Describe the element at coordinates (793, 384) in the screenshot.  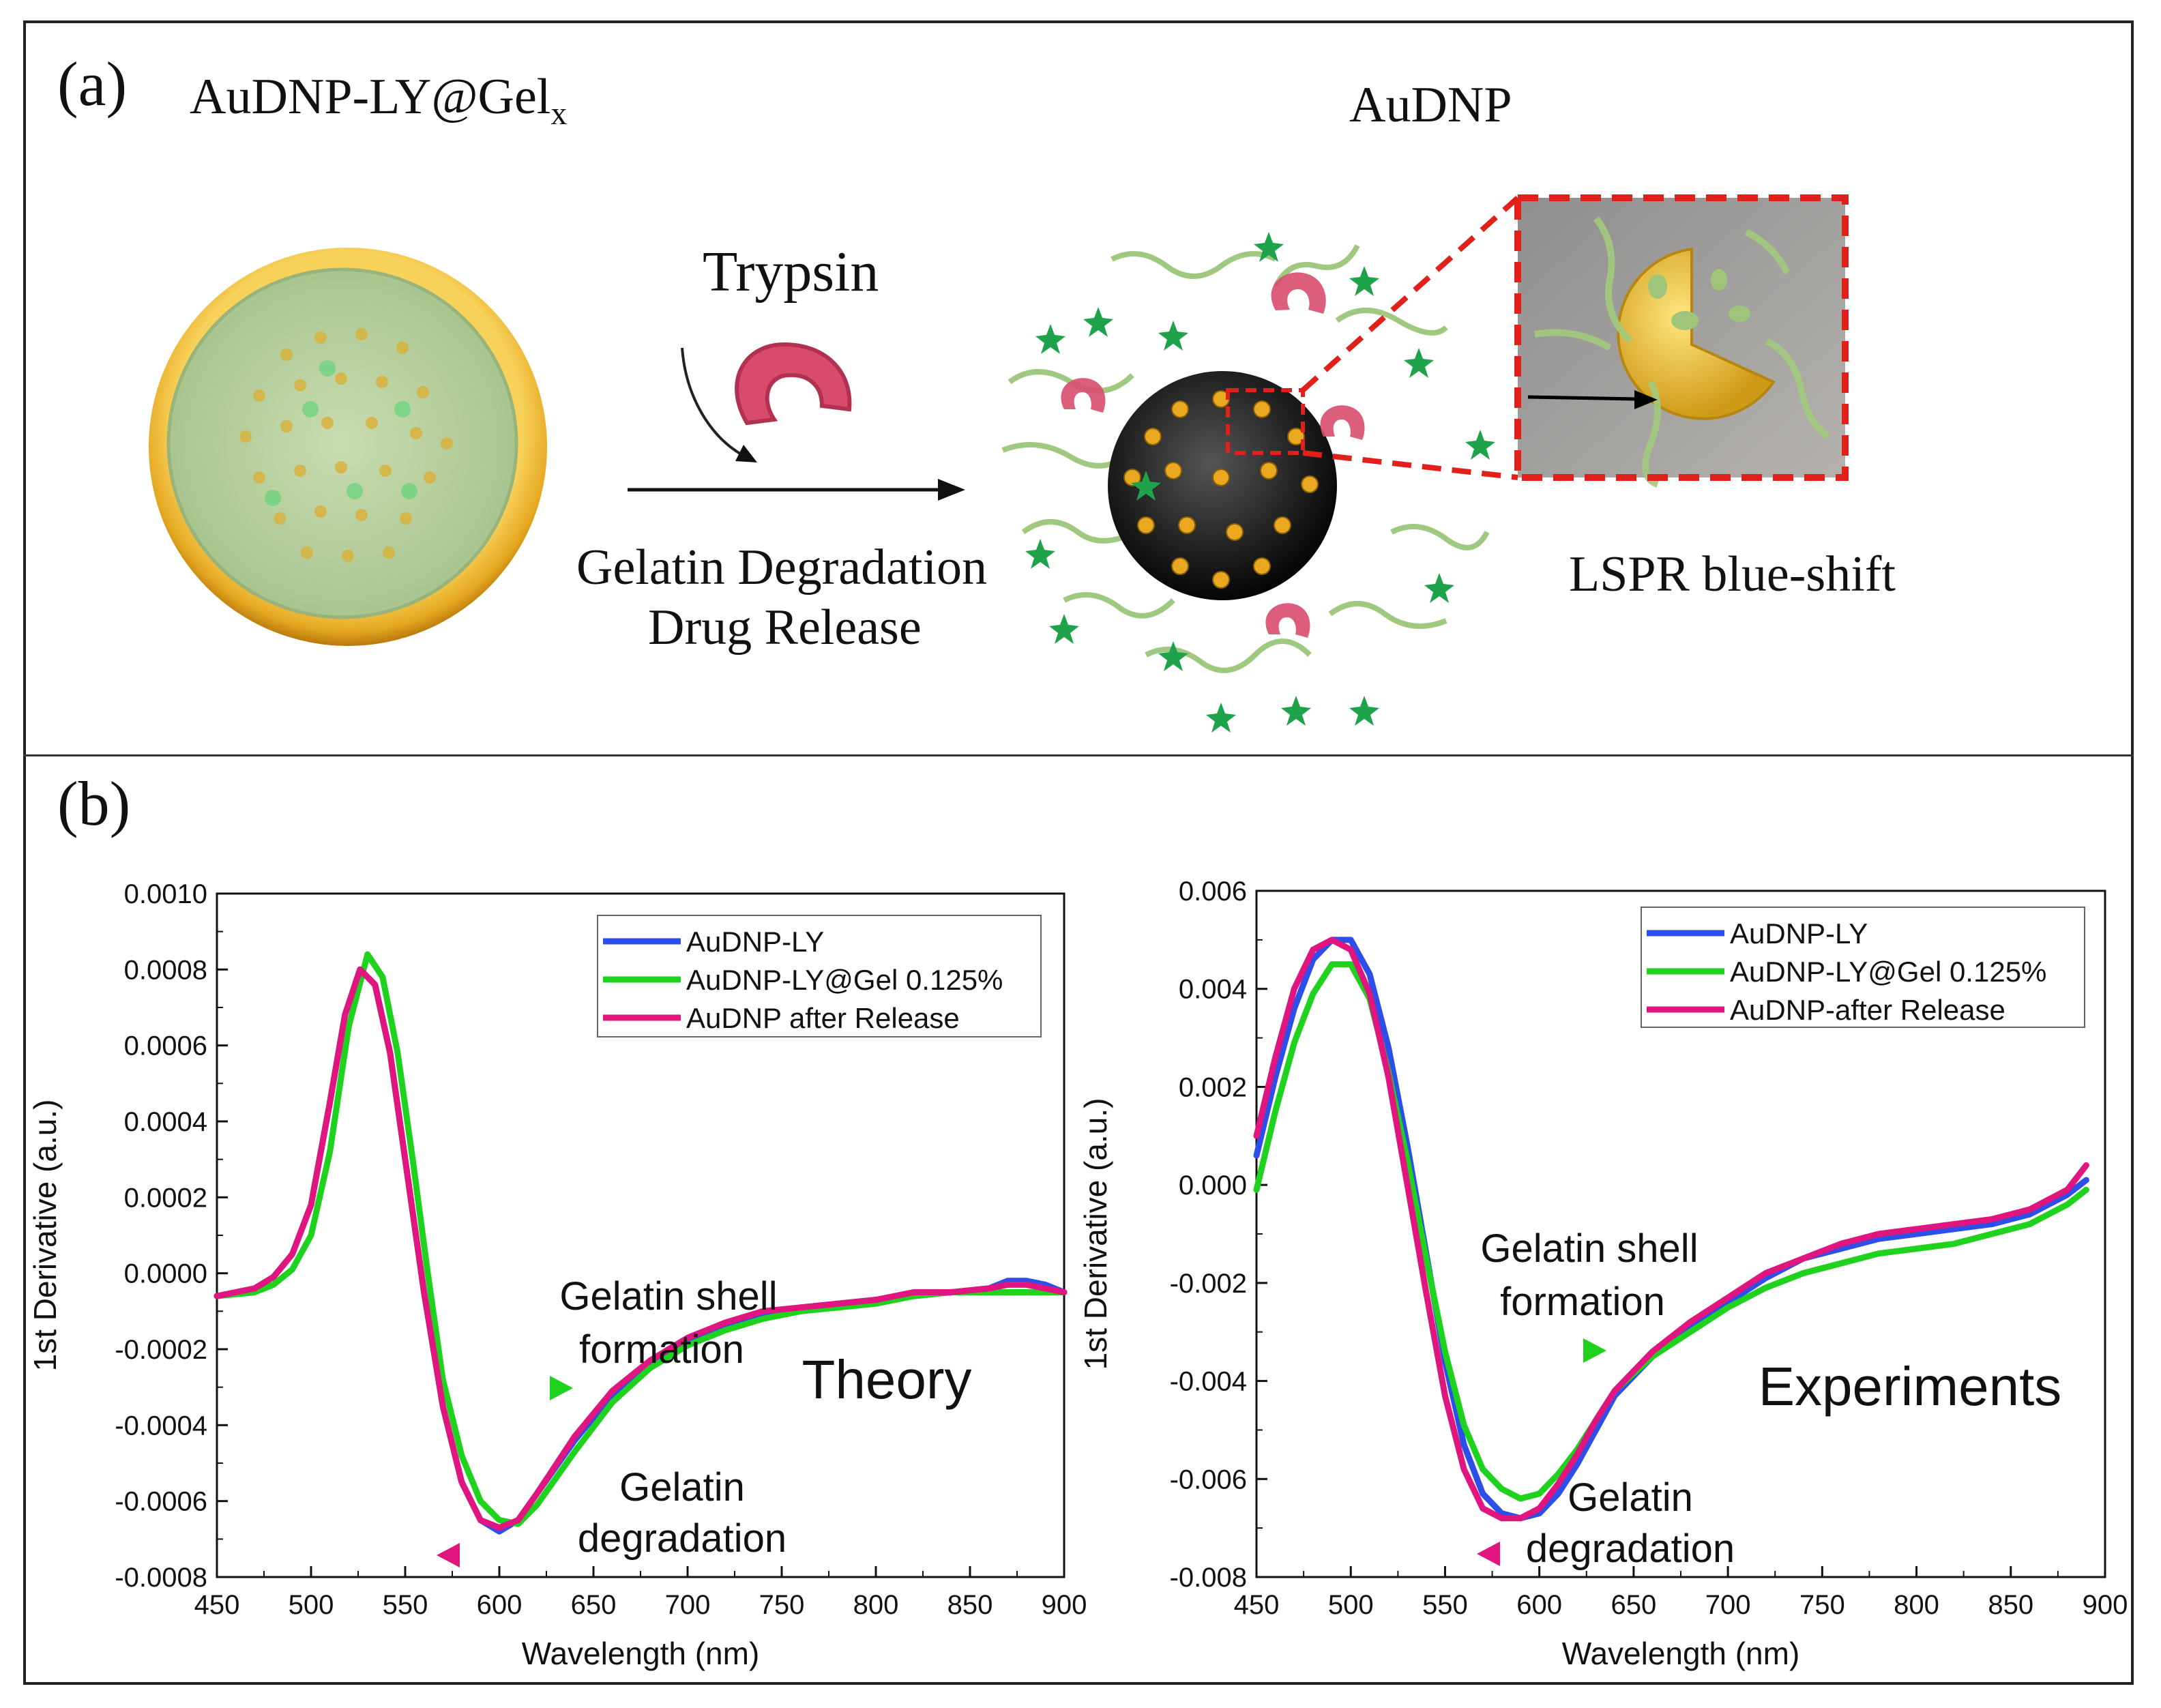
I see `trypsin-enzyme-icon` at that location.